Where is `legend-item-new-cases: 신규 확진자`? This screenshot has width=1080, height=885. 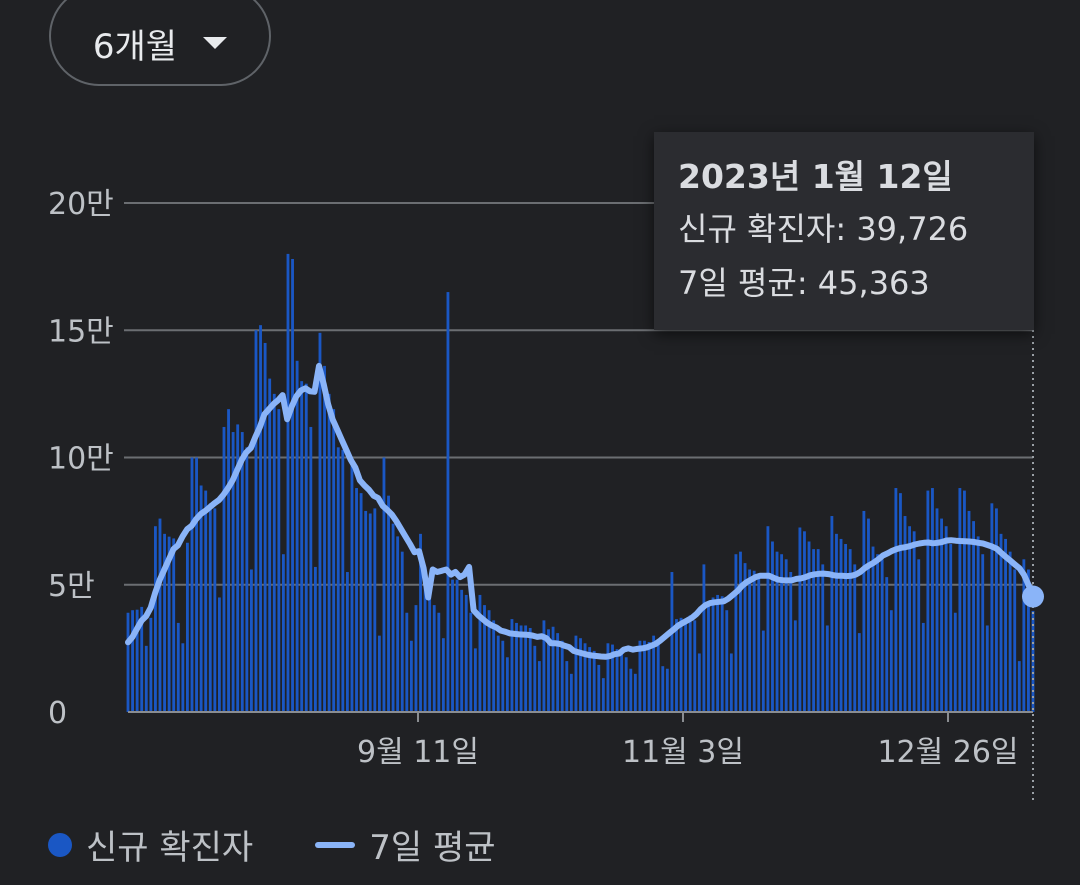
legend-item-new-cases: 신규 확진자 is located at coordinates (150, 844).